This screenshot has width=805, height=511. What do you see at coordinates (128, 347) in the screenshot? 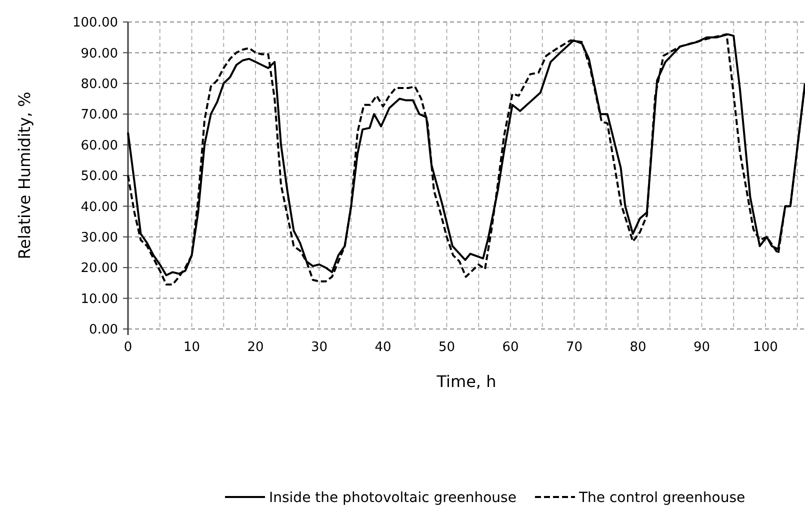
I see `x-tick-label: 0` at bounding box center [128, 347].